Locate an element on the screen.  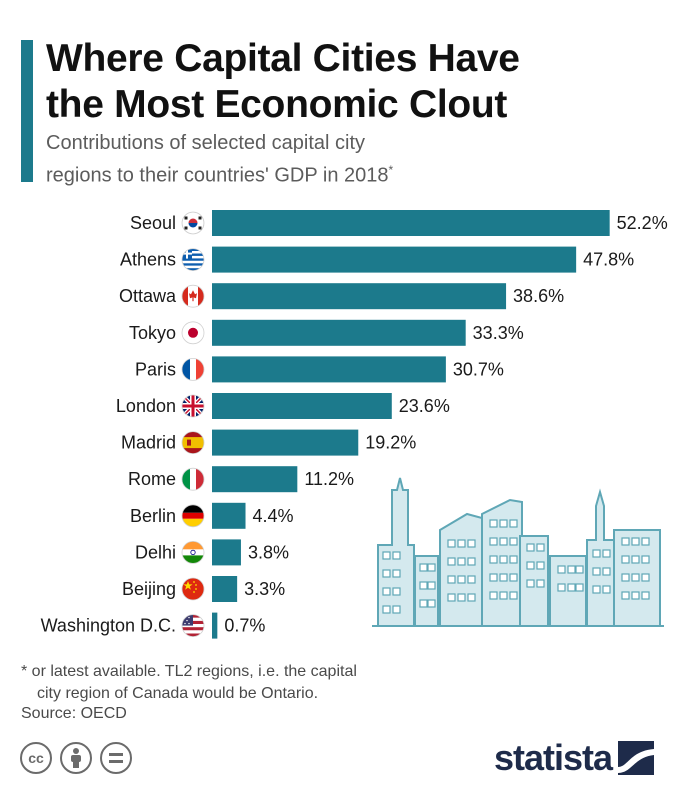
footnote-line-2: city region of Canada would be Ontario. is located at coordinates (178, 693).